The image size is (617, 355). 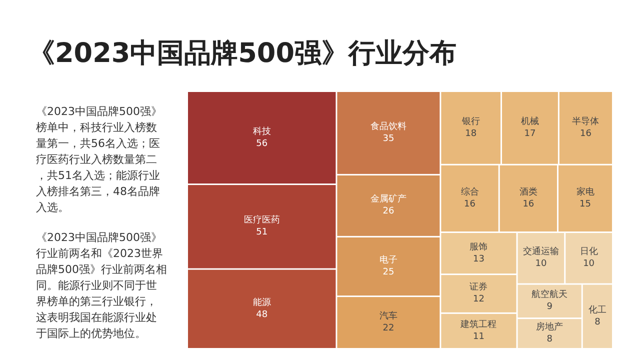 What do you see at coordinates (262, 233) in the screenshot?
I see `data-label: 51` at bounding box center [262, 233].